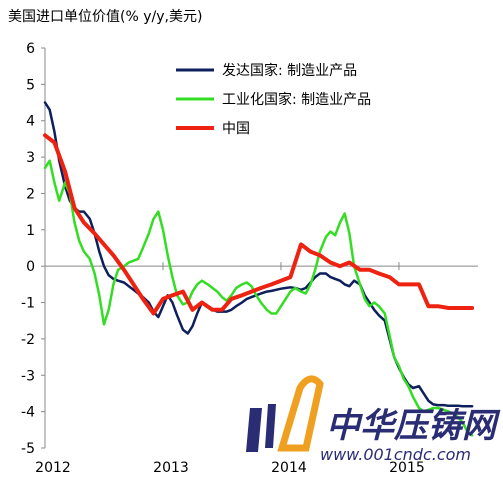 The image size is (503, 480). What do you see at coordinates (289, 468) in the screenshot?
I see `x-tick-label: 2014` at bounding box center [289, 468].